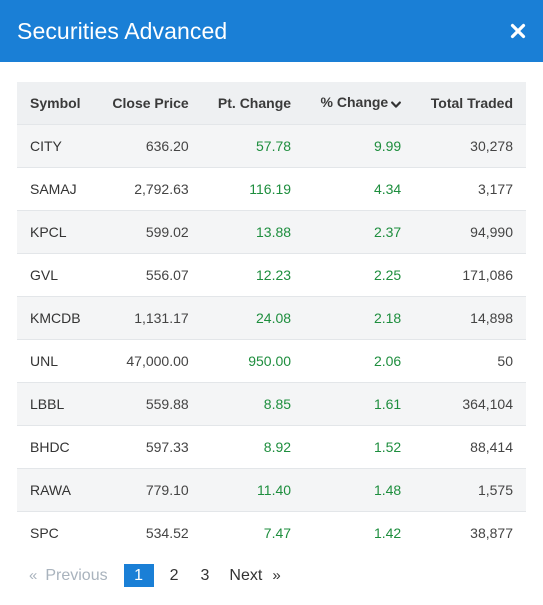  What do you see at coordinates (253, 361) in the screenshot?
I see `cell-pt-change: 950.00` at bounding box center [253, 361].